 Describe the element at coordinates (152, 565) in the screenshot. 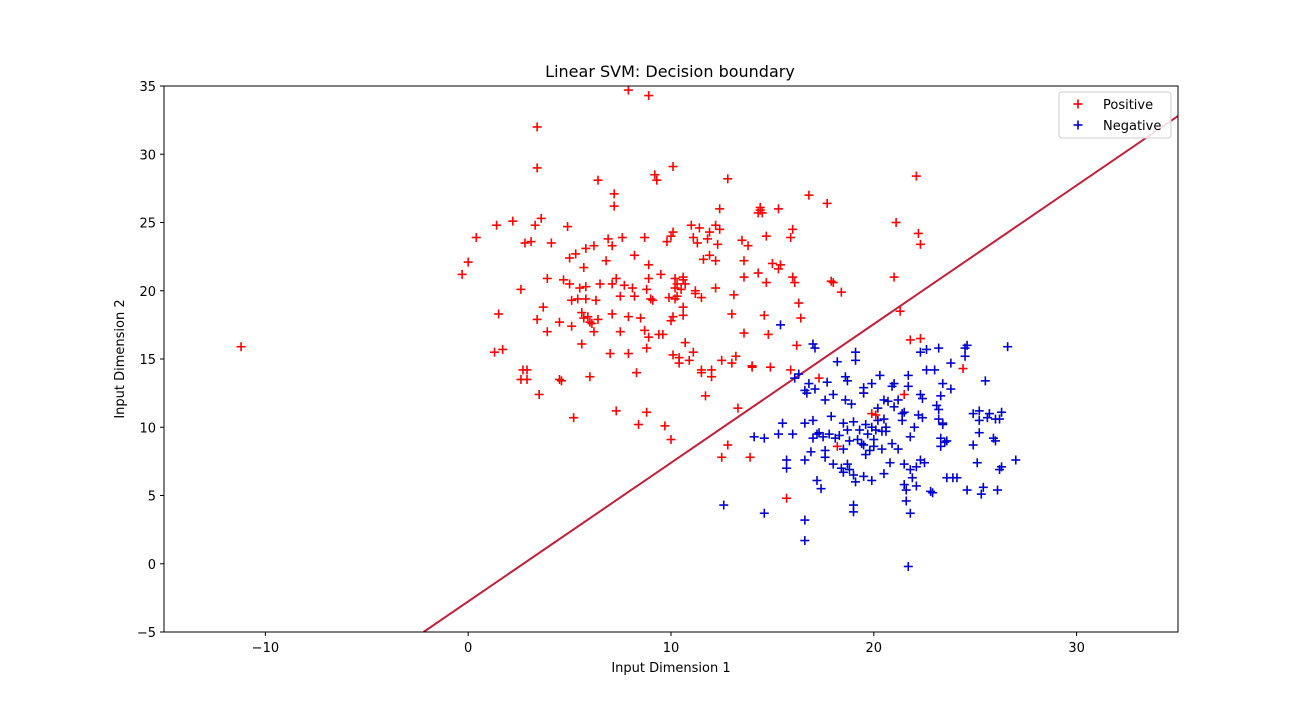

I see `y-tick-label: 0` at that location.